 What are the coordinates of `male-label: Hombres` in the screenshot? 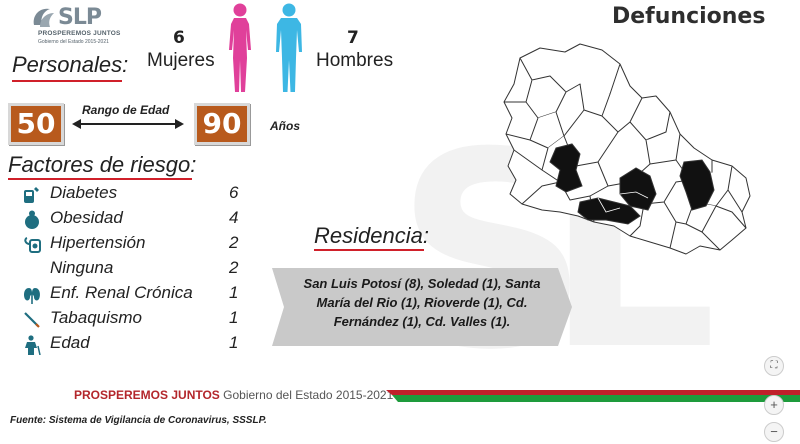 It's located at (355, 60).